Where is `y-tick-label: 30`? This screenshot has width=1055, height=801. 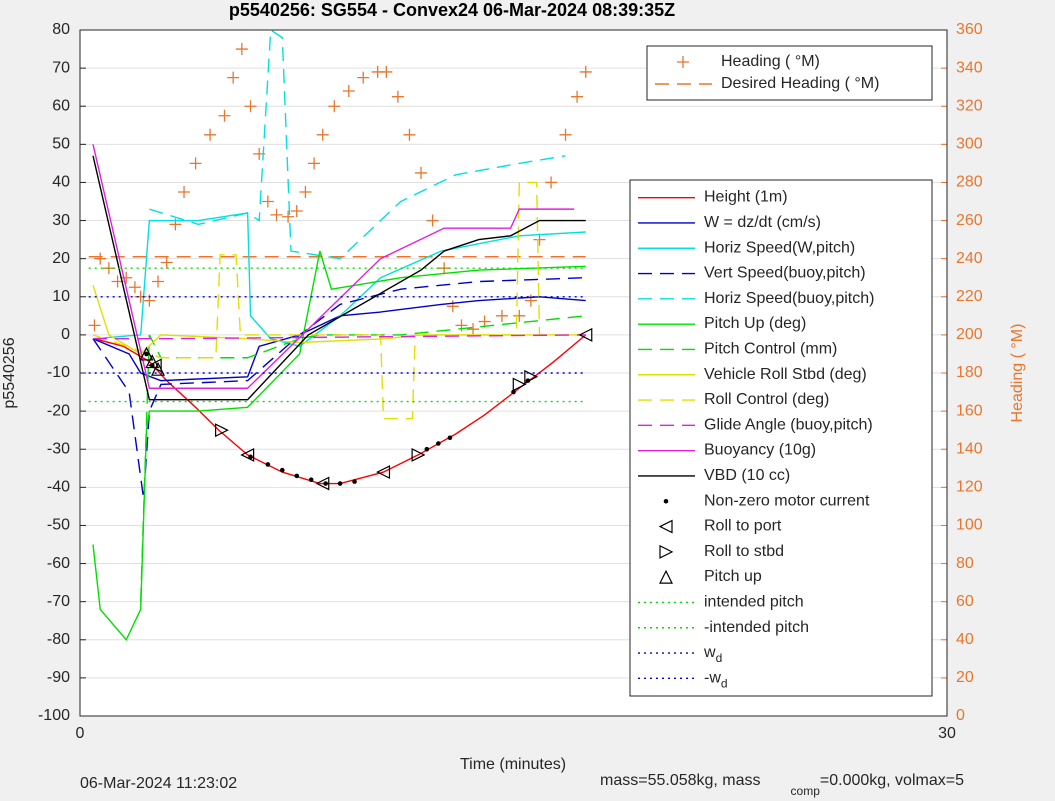
y-tick-label: 30 is located at coordinates (61, 220).